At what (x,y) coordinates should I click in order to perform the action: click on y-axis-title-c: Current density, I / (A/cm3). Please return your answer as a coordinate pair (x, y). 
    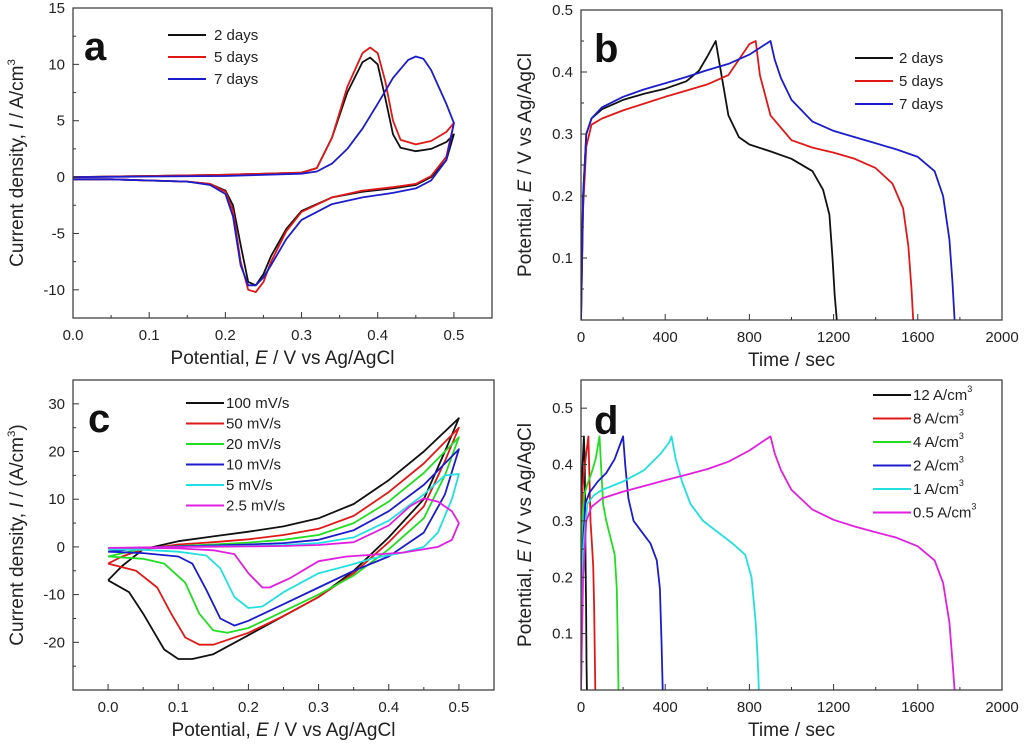
    Looking at the image, I should click on (17, 534).